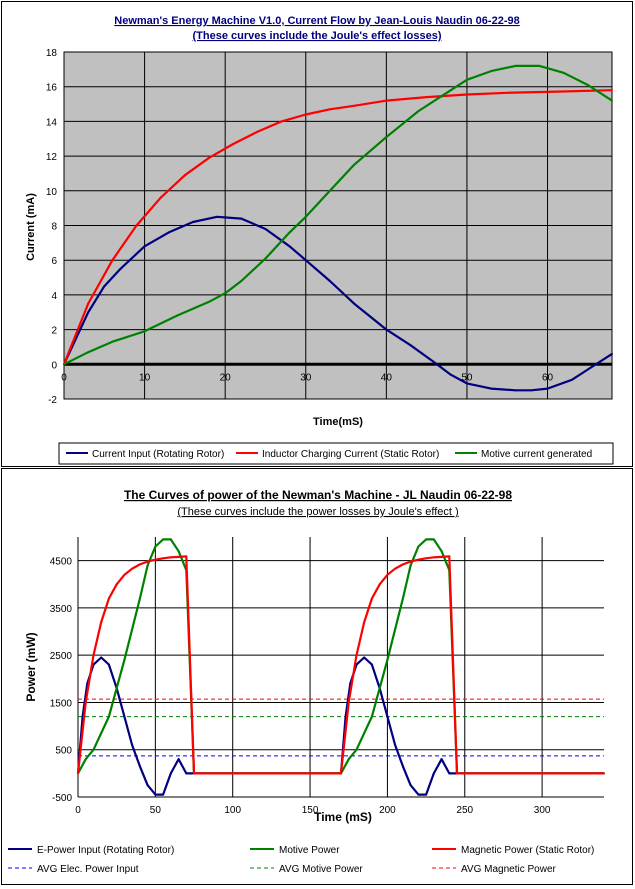  I want to click on y-tick-label: 6, so click(54, 261).